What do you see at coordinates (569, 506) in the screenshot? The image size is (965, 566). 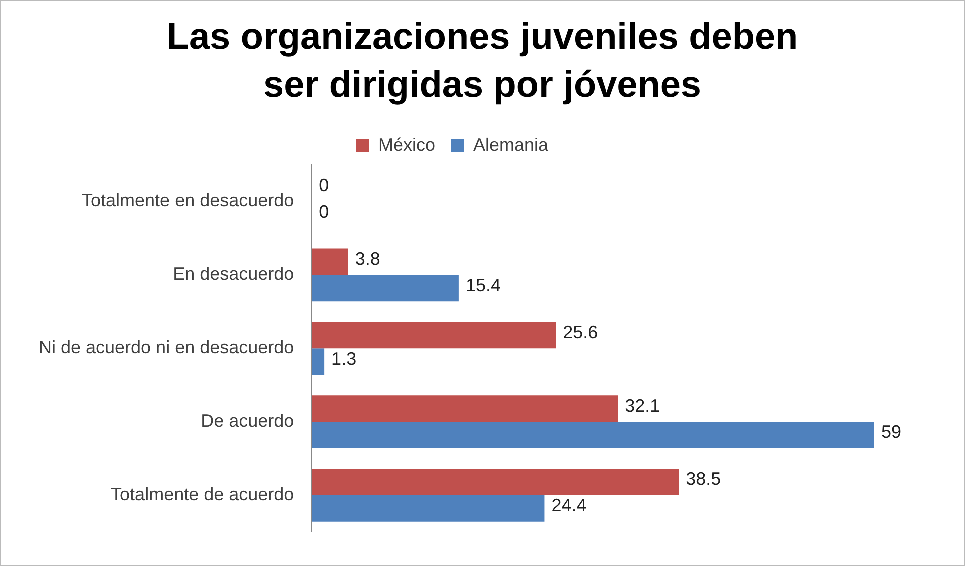 I see `data-label: 24.4` at bounding box center [569, 506].